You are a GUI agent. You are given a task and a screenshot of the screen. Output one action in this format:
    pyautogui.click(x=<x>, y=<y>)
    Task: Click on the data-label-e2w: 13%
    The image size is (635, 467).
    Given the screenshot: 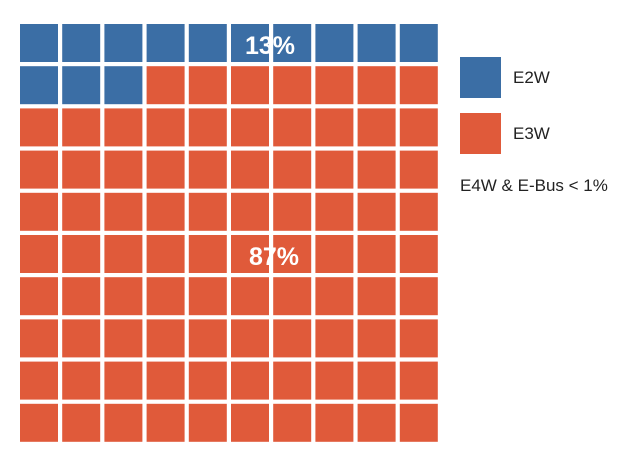 What is the action you would take?
    pyautogui.click(x=270, y=46)
    